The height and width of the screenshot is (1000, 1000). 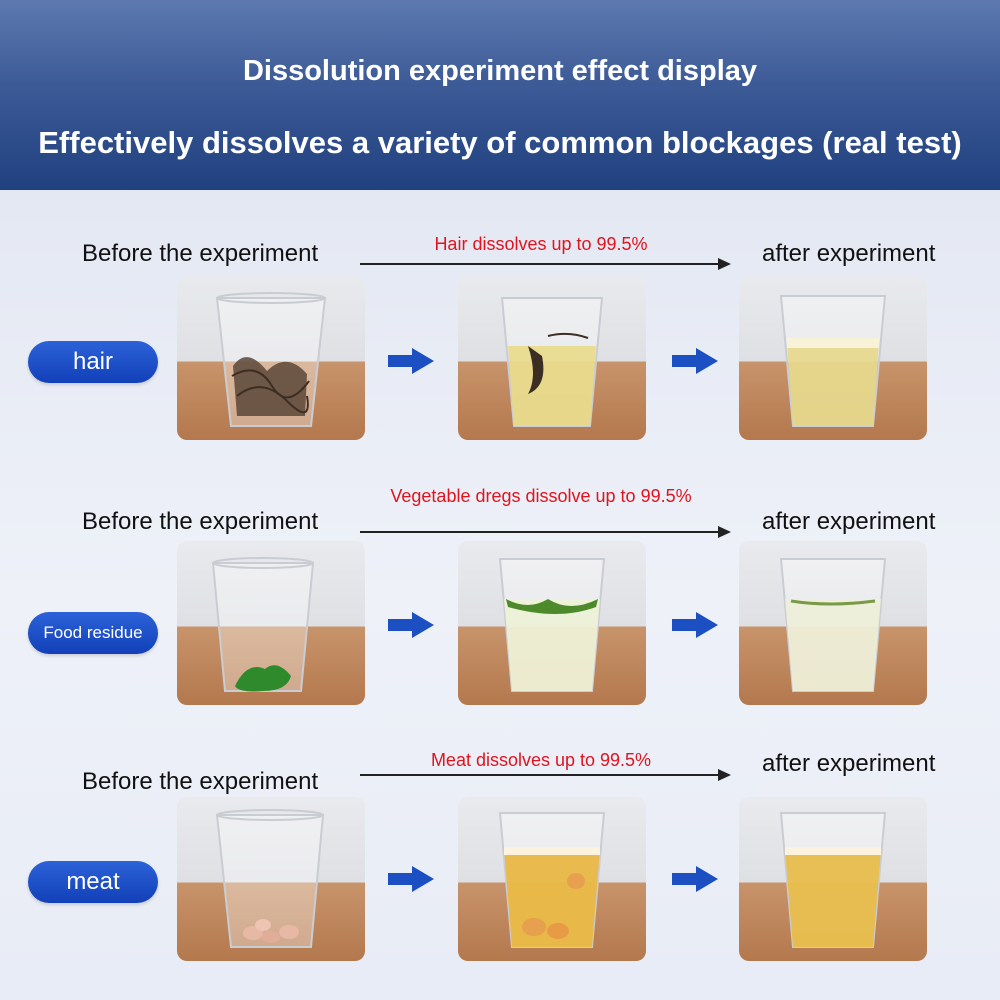 What do you see at coordinates (271, 623) in the screenshot?
I see `photo-food-before` at bounding box center [271, 623].